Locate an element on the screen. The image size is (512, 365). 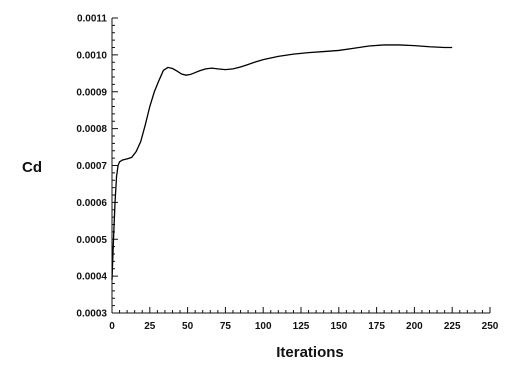
y-tick-label: 0.0010 is located at coordinates (91, 55).